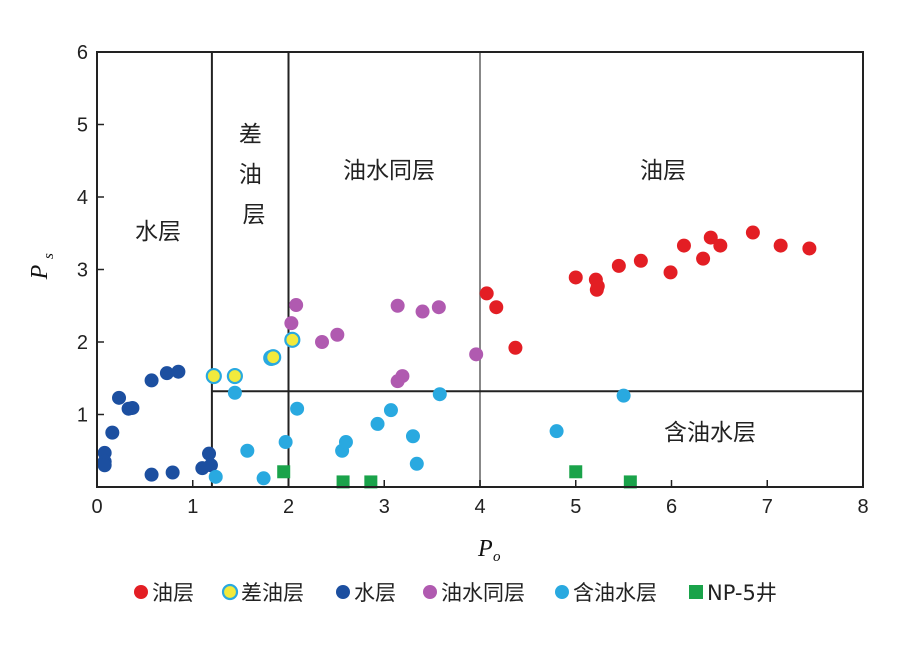 The image size is (900, 647). Describe the element at coordinates (82, 198) in the screenshot. I see `y-tick-label: 4` at that location.